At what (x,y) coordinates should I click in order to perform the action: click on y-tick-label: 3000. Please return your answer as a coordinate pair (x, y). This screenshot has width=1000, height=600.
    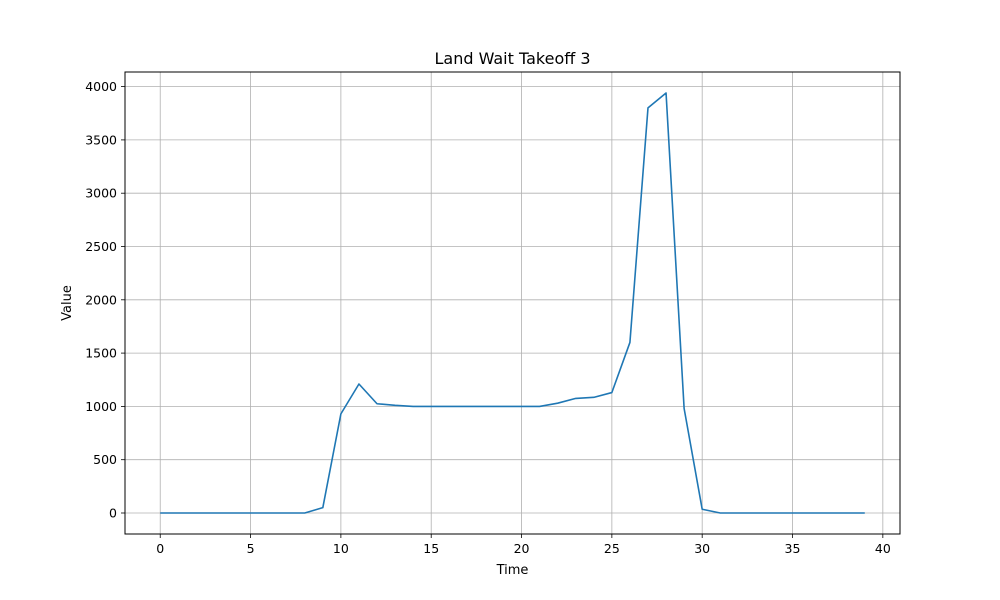
    Looking at the image, I should click on (101, 193).